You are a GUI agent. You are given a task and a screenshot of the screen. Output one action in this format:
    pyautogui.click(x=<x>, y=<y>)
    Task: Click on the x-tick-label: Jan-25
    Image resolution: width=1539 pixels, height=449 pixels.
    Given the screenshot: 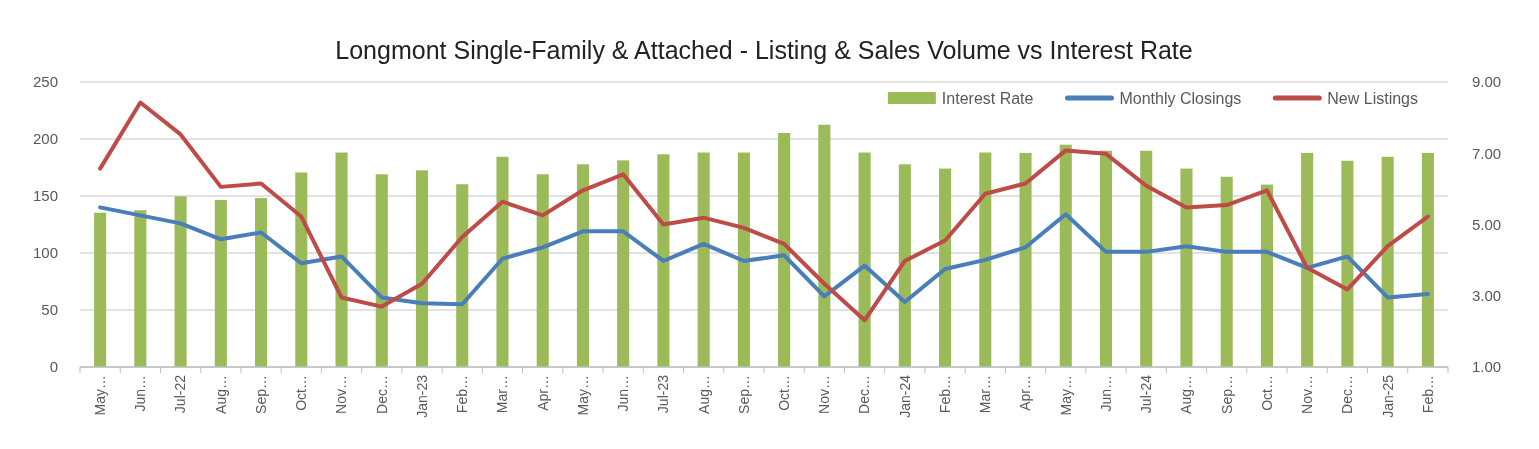 What is the action you would take?
    pyautogui.click(x=1387, y=396)
    